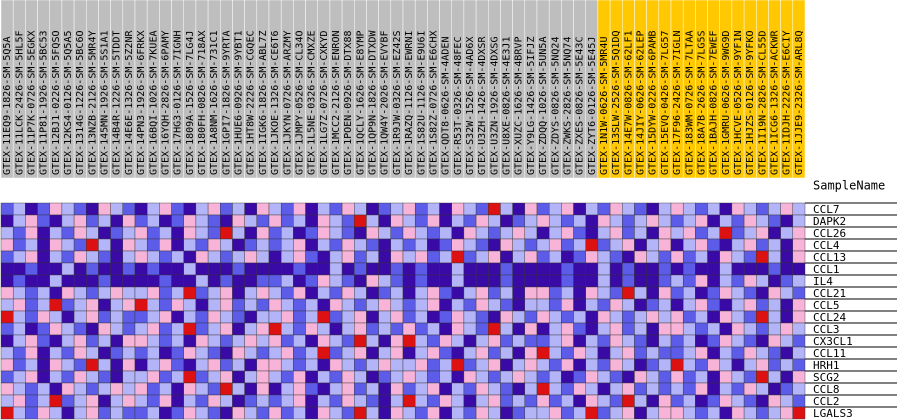 This screenshot has height=420, width=897. What do you see at coordinates (153, 103) in the screenshot?
I see `sample-label: GTEX-16BQI-1026-SM-7KUEA` at bounding box center [153, 103].